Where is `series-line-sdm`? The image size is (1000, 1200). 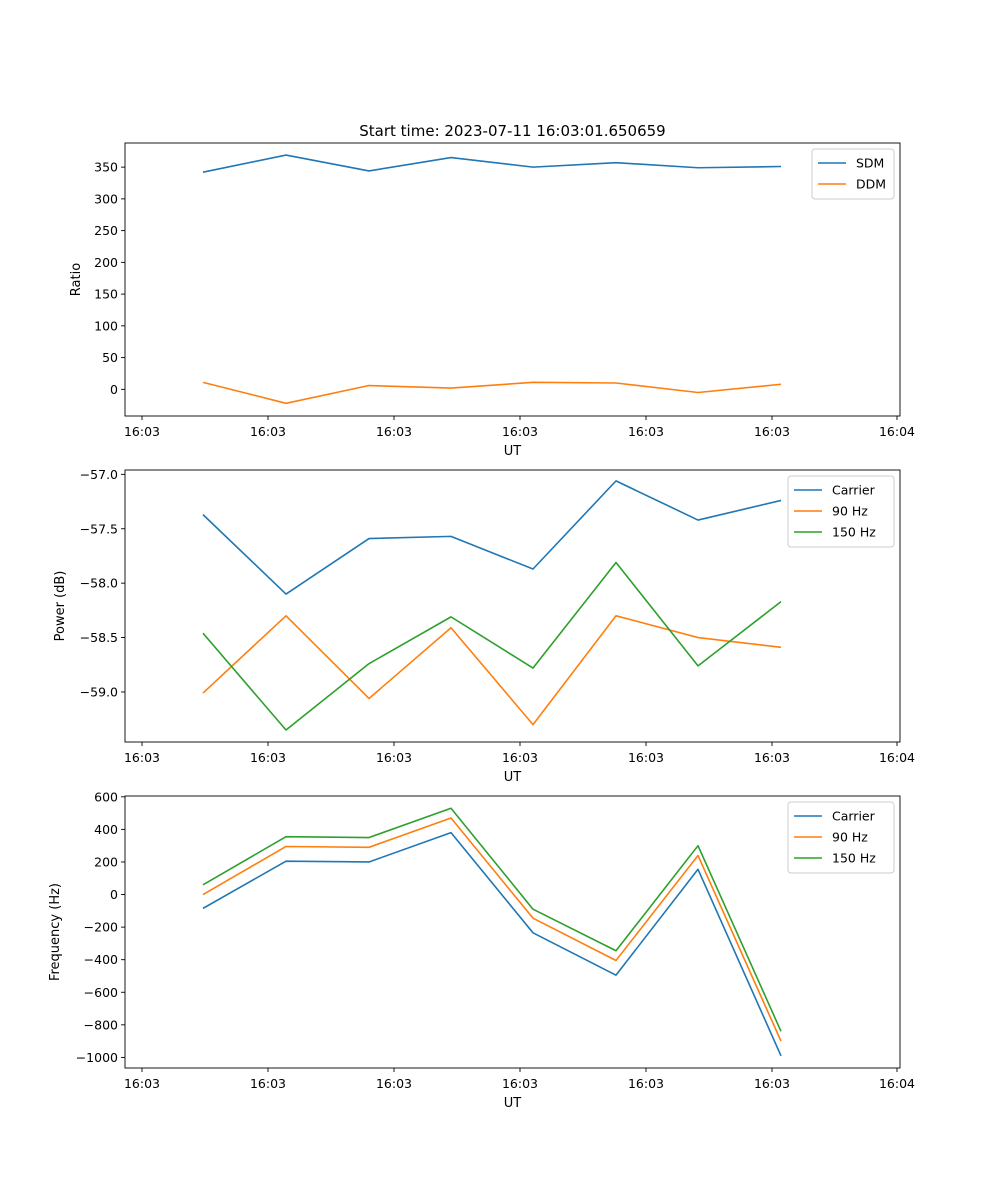 series-line-sdm is located at coordinates (492, 163).